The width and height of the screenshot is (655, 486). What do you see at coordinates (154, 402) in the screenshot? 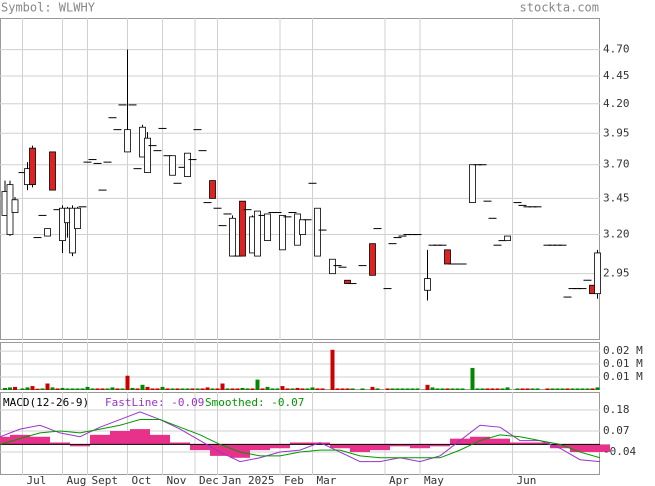
I see `legend-fast: FastLine: -0.09` at bounding box center [154, 402].